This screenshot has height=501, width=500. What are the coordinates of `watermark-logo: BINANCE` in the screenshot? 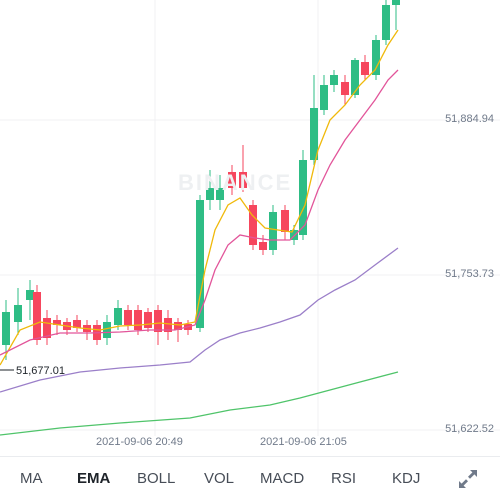 It's located at (235, 182).